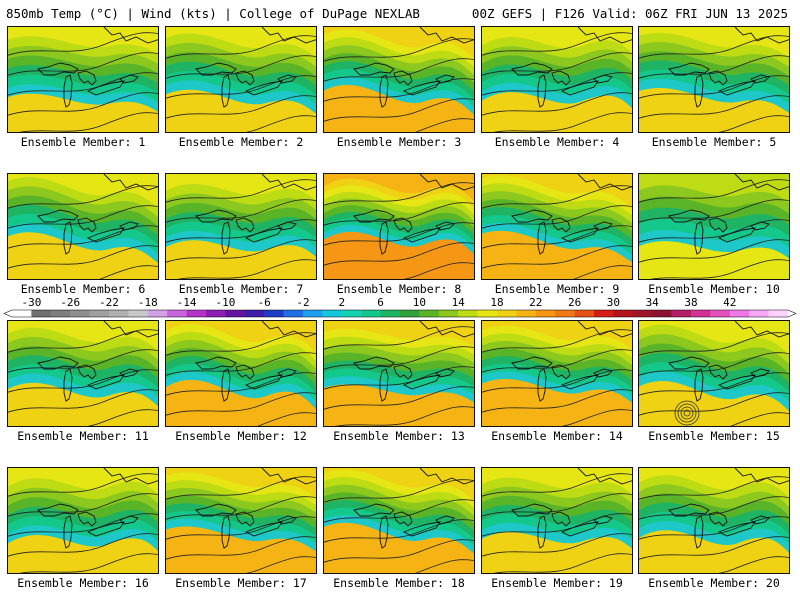  What do you see at coordinates (687, 413) in the screenshot?
I see `closed-contour` at bounding box center [687, 413].